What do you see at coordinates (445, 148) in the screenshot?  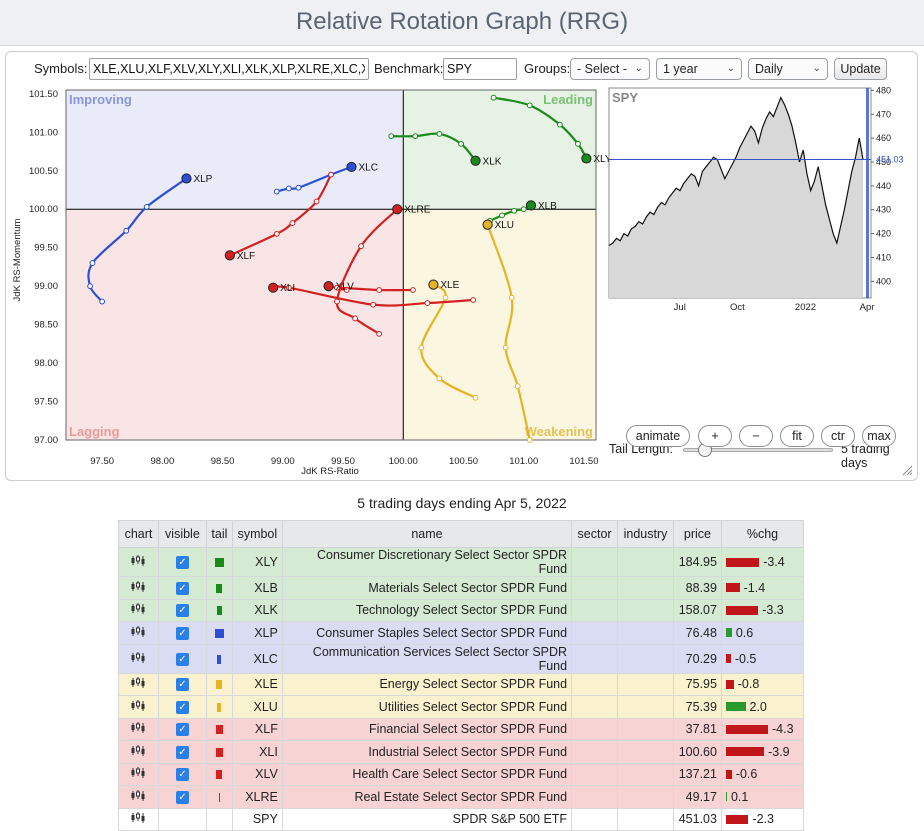 I see `rrg-series-xlk: XLK` at bounding box center [445, 148].